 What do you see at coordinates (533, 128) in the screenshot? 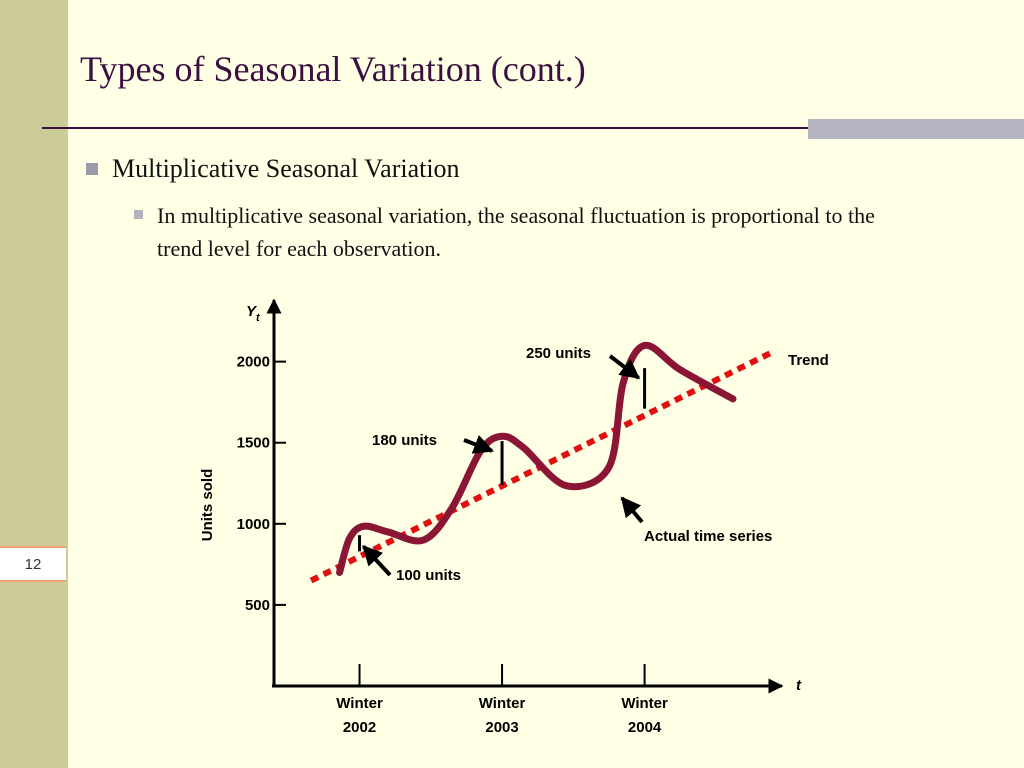
I see `title-rule` at bounding box center [533, 128].